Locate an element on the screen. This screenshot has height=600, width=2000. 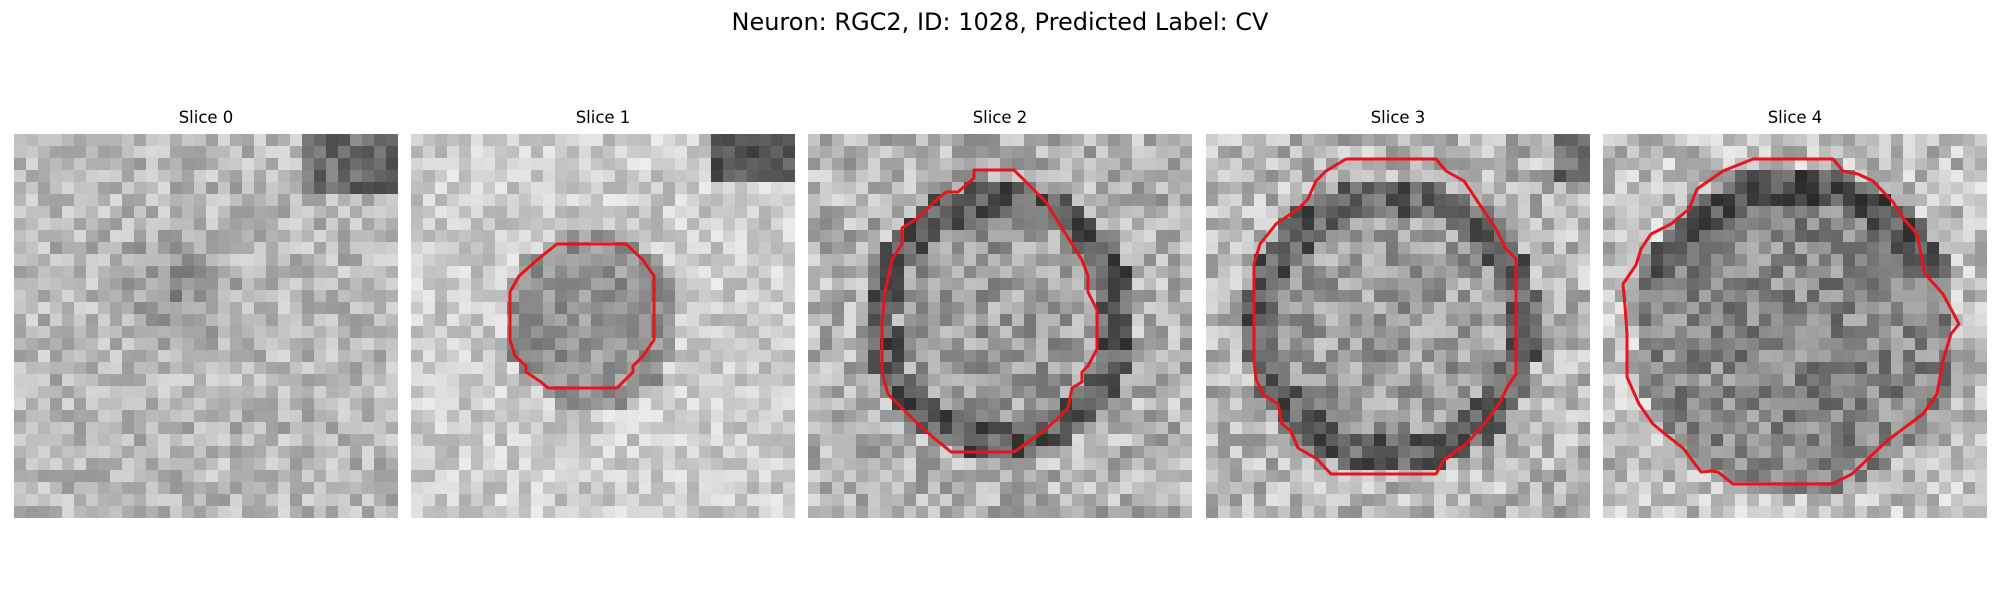
slice-panel-4: Slice 4 is located at coordinates (1795, 313).